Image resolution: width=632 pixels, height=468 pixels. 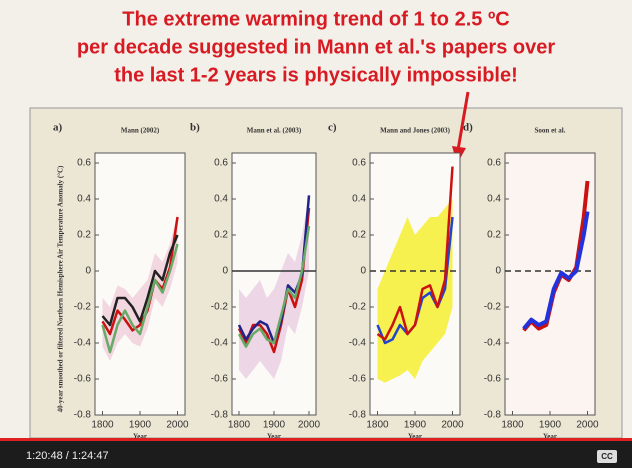 I want to click on panel-title: Mann and Jones (2003), so click(x=415, y=131).